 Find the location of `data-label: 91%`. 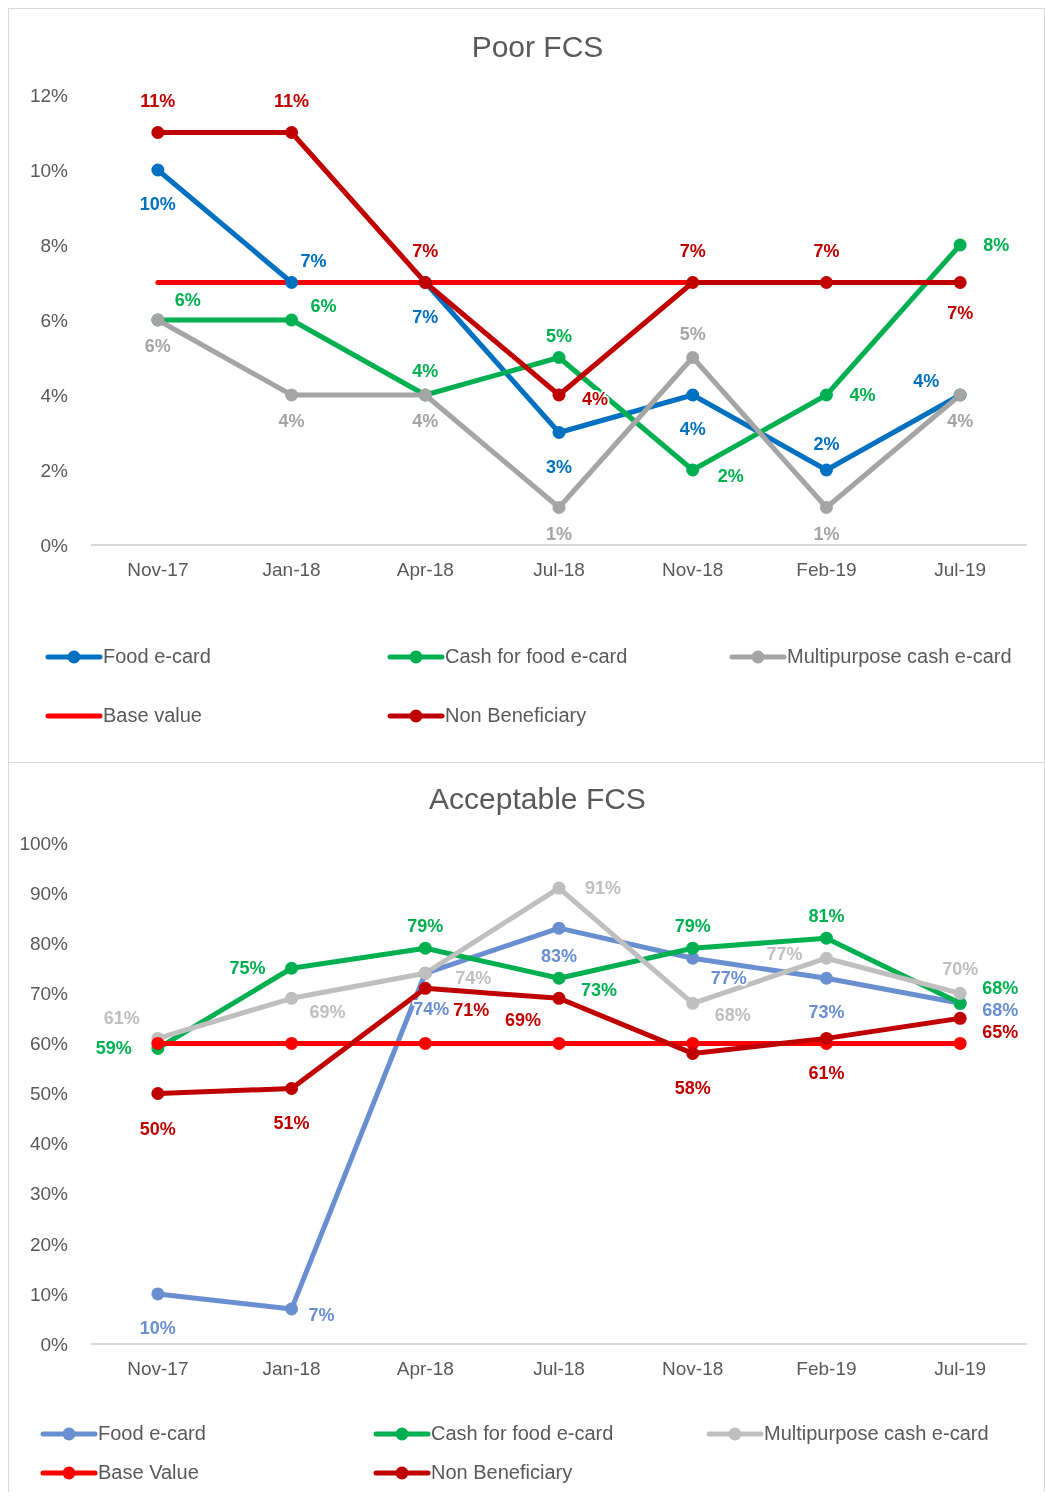

data-label: 91% is located at coordinates (603, 888).